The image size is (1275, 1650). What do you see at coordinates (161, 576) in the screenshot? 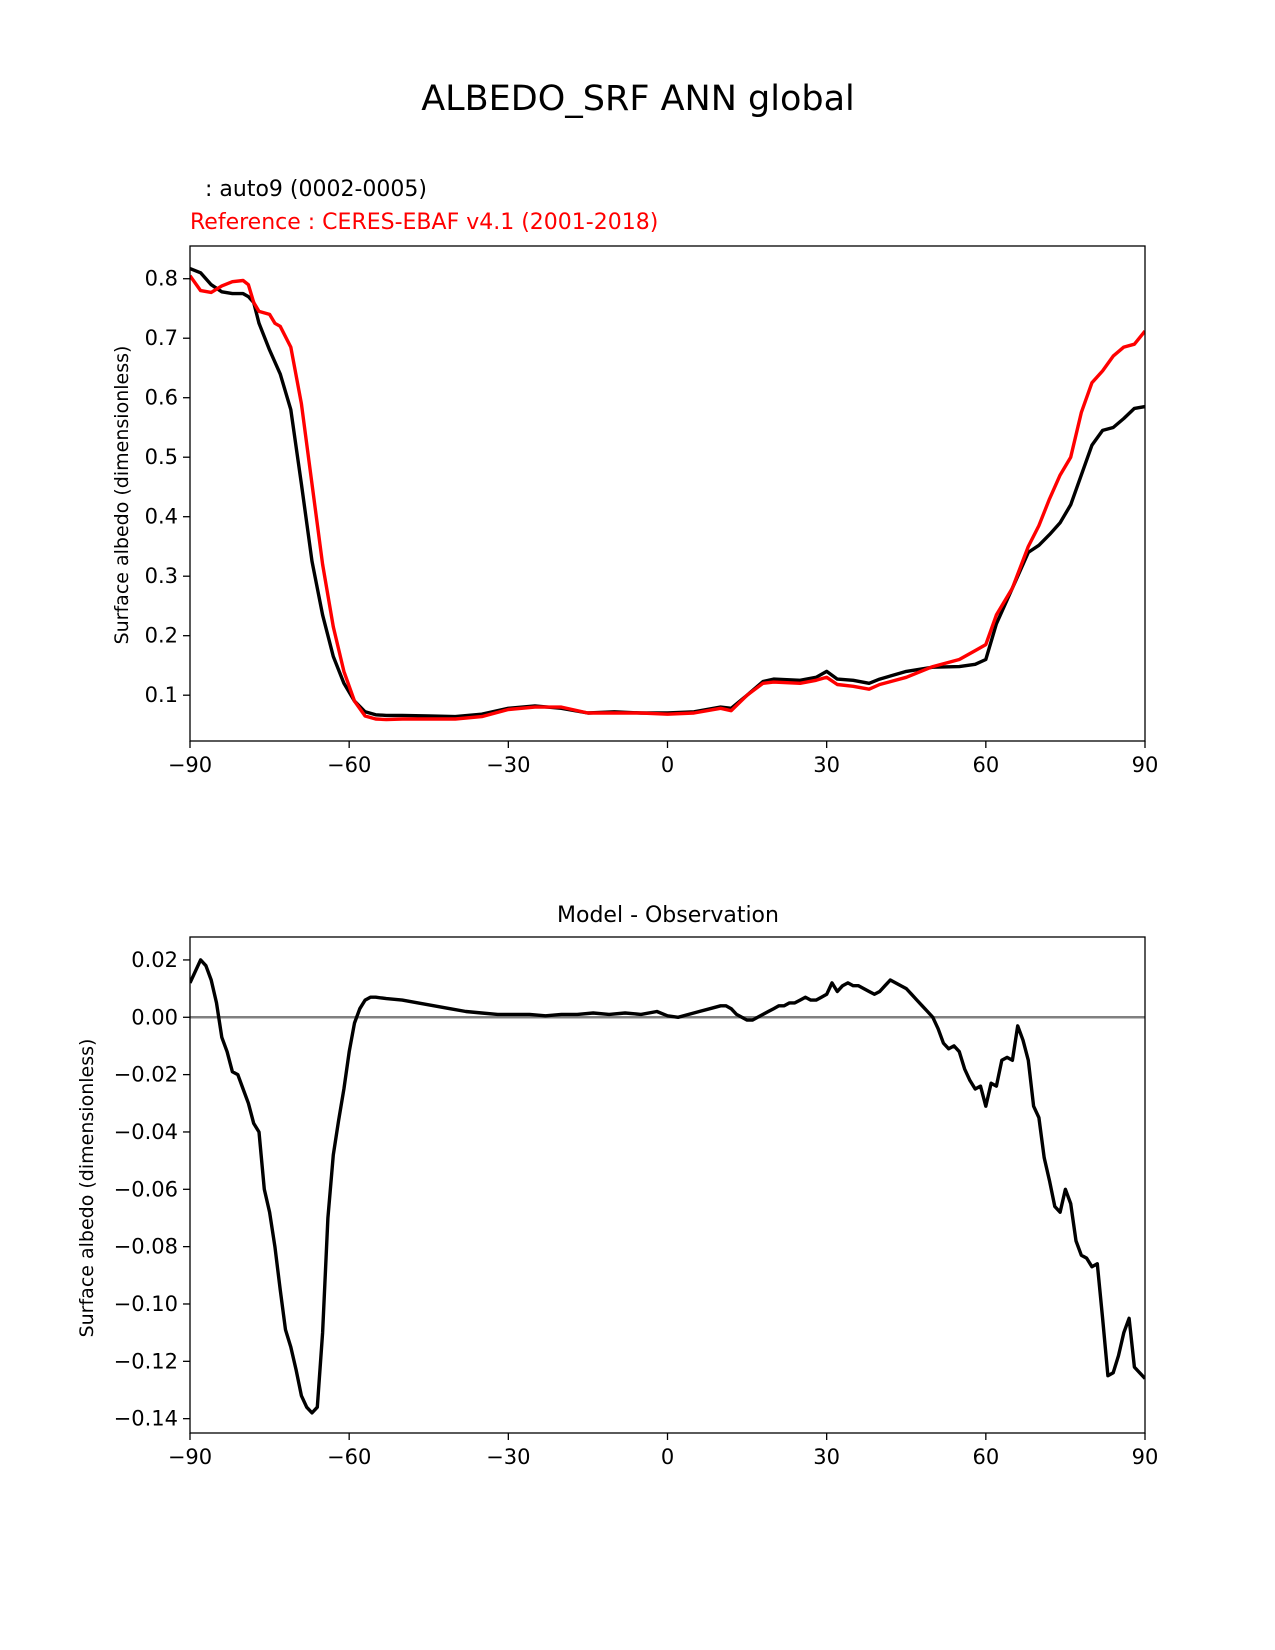
I see `y-tick-label: 0.3` at bounding box center [161, 576].